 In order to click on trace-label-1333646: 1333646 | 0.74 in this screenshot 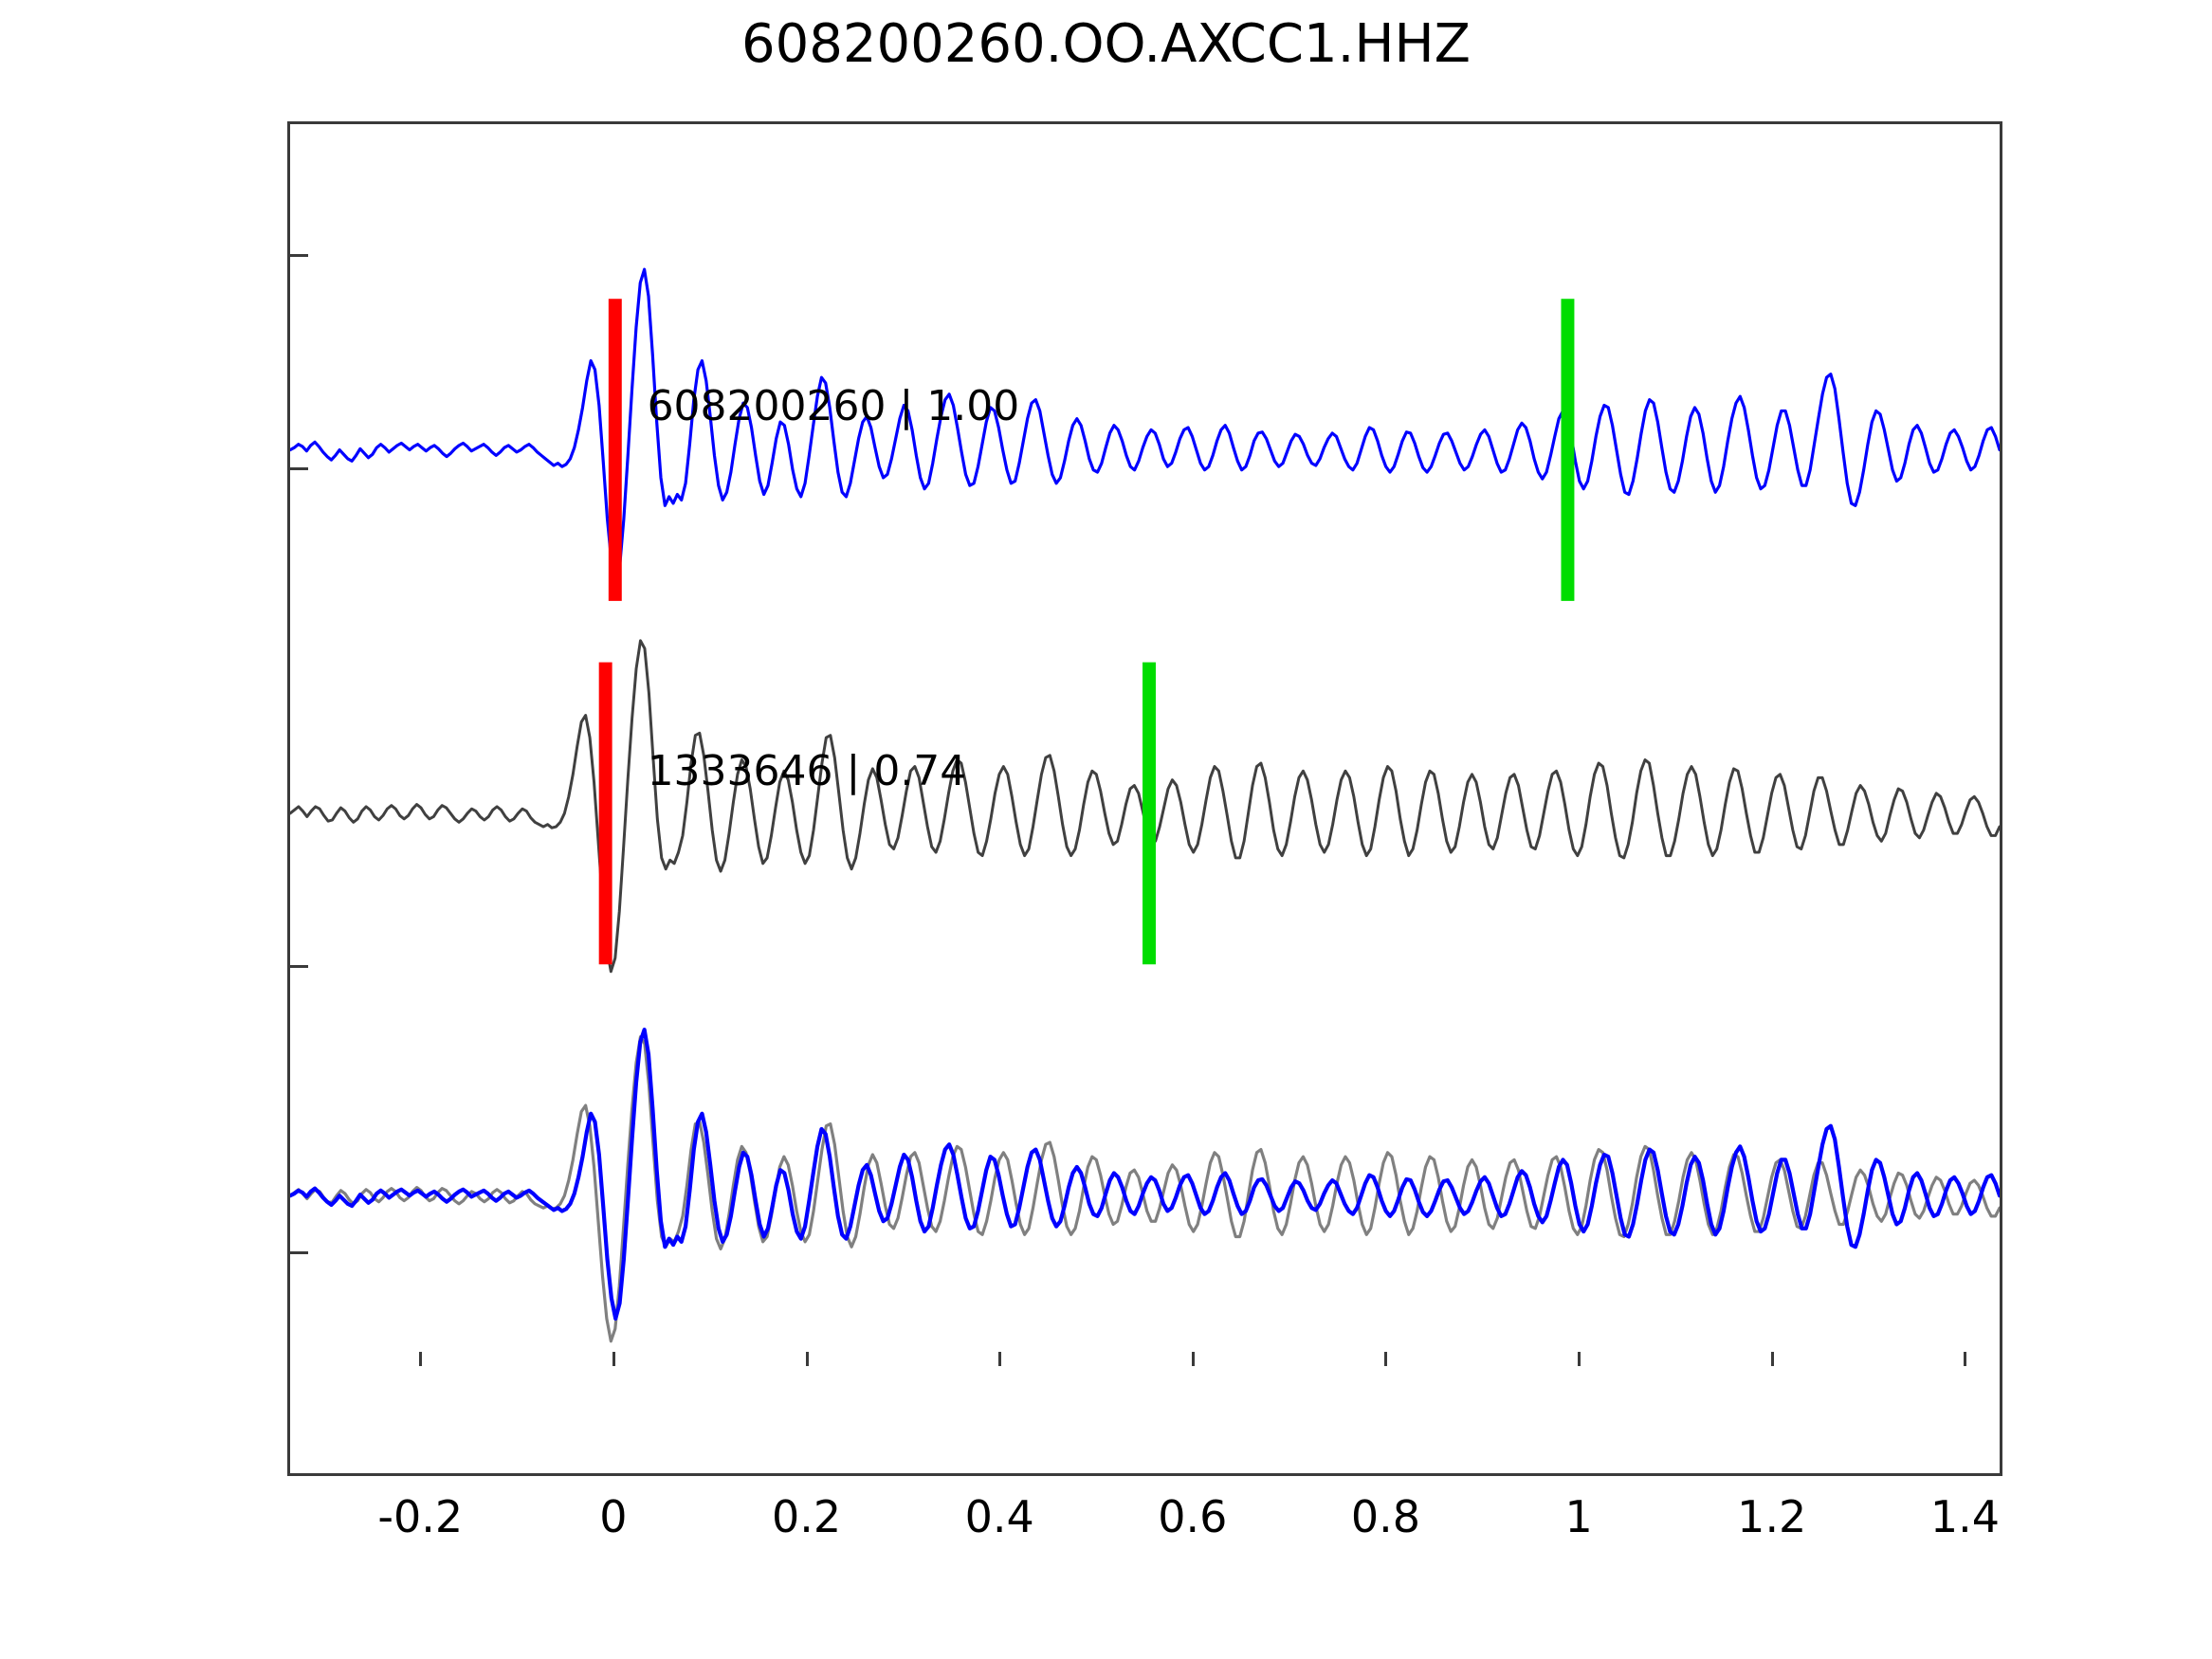, I will do `click(807, 771)`.